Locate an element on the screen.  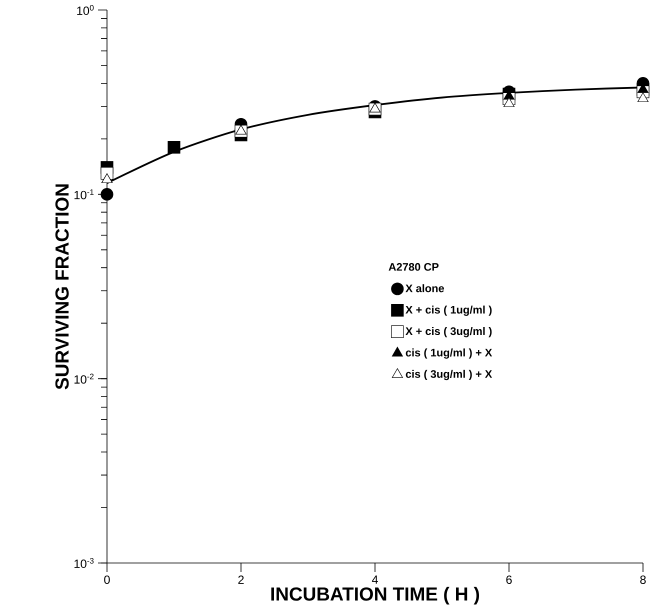
x-tick-label: 2 is located at coordinates (241, 579).